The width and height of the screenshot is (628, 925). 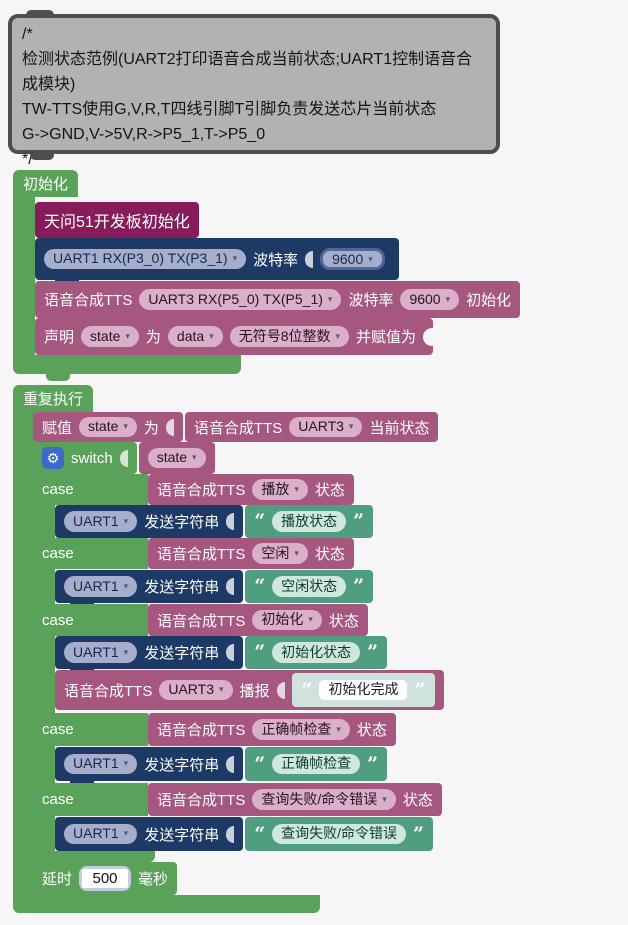 I want to click on tts-state-cond-block: 语音合成TTS 正确帧检查 ▾ 状态, so click(x=272, y=729).